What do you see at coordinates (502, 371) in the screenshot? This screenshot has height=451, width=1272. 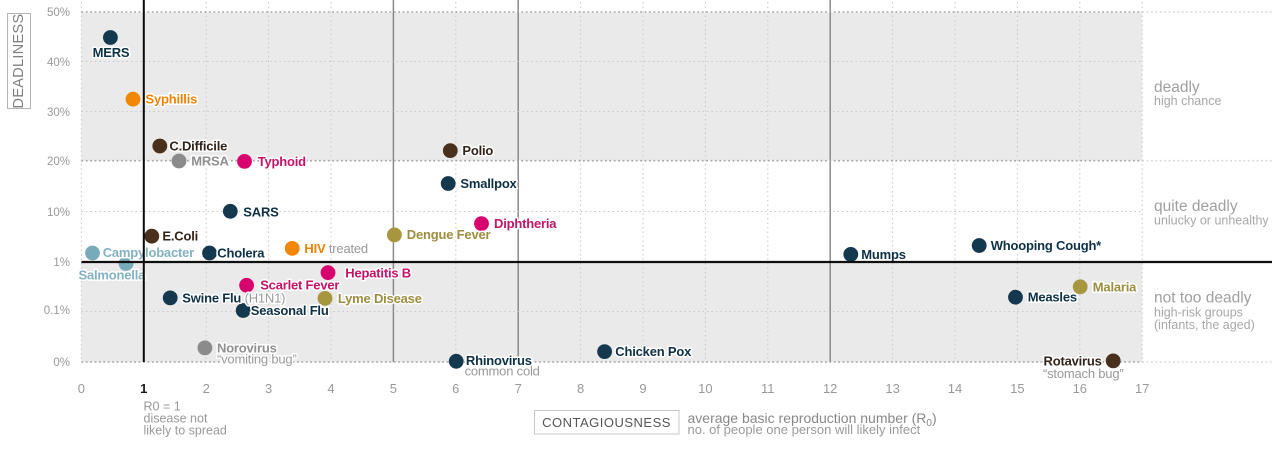 I see `svg-text: common cold` at bounding box center [502, 371].